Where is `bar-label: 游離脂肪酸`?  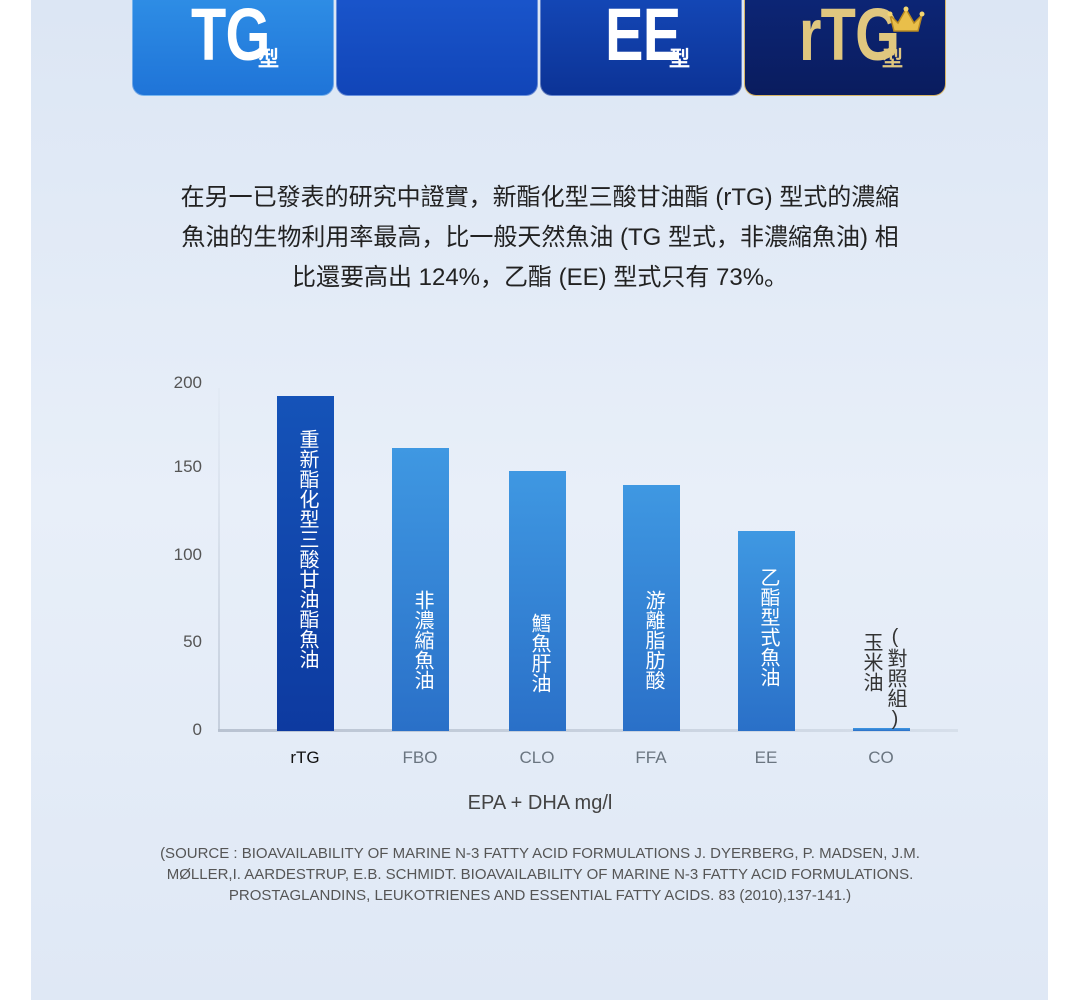 bar-label: 游離脂肪酸 is located at coordinates (653, 640).